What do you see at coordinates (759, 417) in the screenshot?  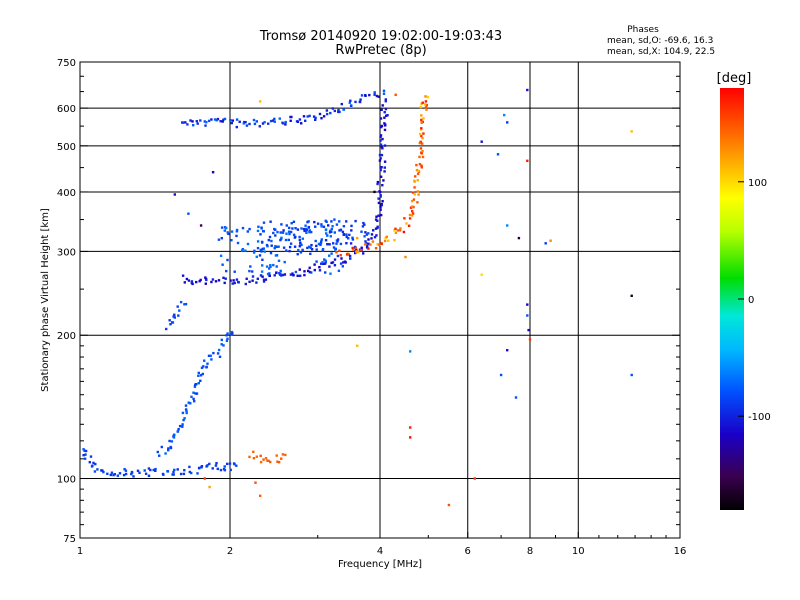 I see `colorbar-tick-label: -100` at bounding box center [759, 417].